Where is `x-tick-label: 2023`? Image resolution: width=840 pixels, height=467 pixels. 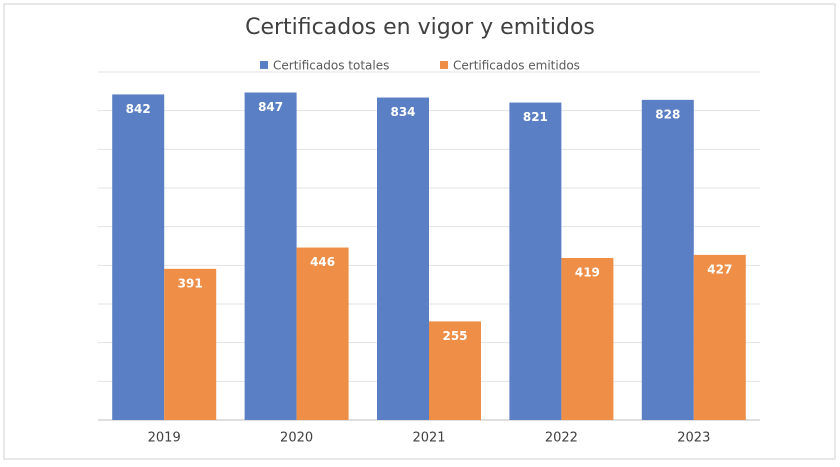 x-tick-label: 2023 is located at coordinates (693, 438).